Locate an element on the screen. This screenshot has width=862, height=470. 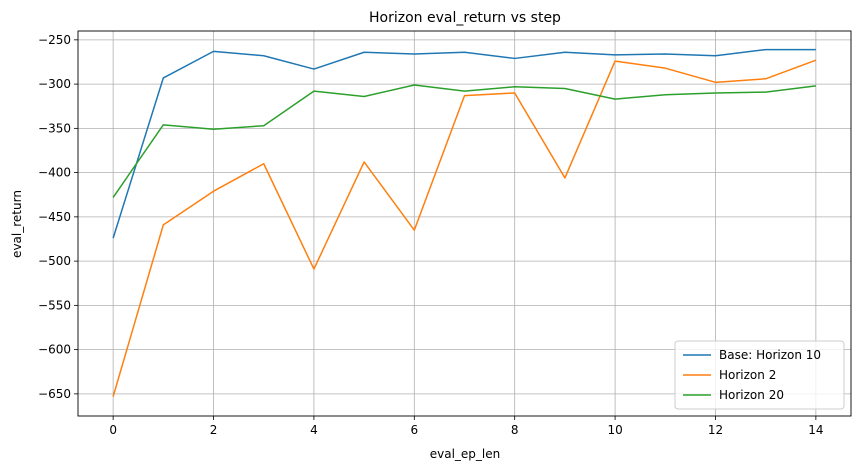
x-tick-label: 8 is located at coordinates (515, 430).